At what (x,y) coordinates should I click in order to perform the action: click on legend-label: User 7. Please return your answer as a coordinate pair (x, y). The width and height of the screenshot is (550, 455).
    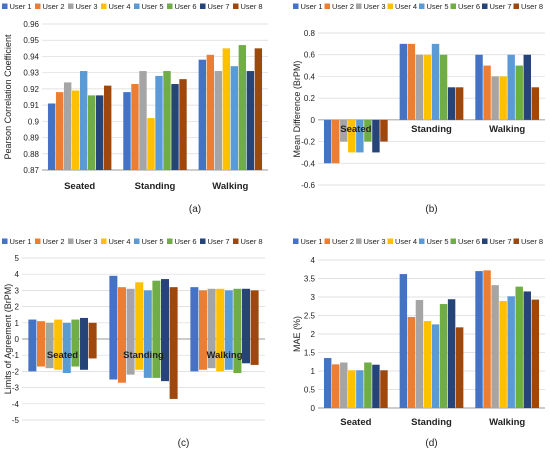
    Looking at the image, I should click on (219, 6).